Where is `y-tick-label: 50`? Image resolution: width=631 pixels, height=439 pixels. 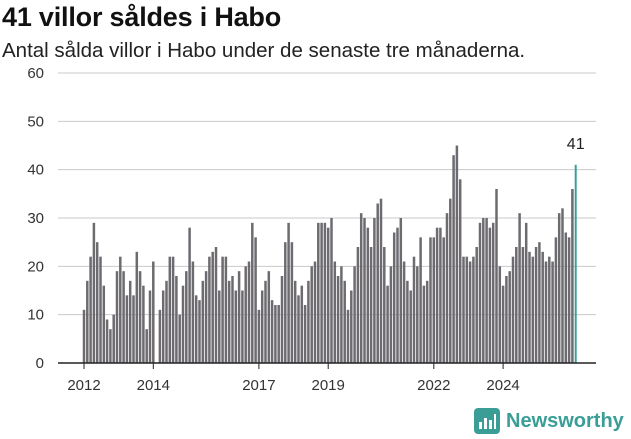 y-tick-label: 50 is located at coordinates (35, 121).